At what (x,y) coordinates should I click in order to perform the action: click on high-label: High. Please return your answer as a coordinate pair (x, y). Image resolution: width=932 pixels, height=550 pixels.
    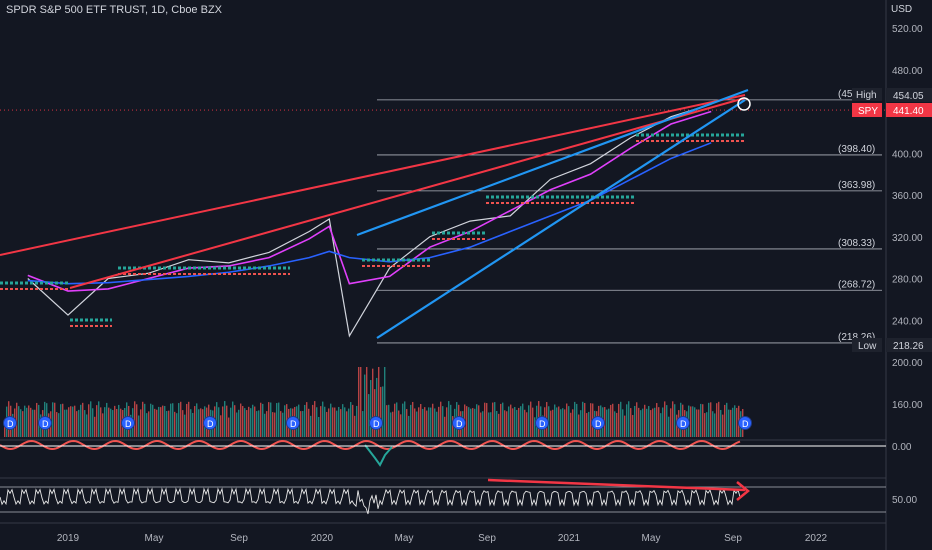
    Looking at the image, I should click on (866, 95).